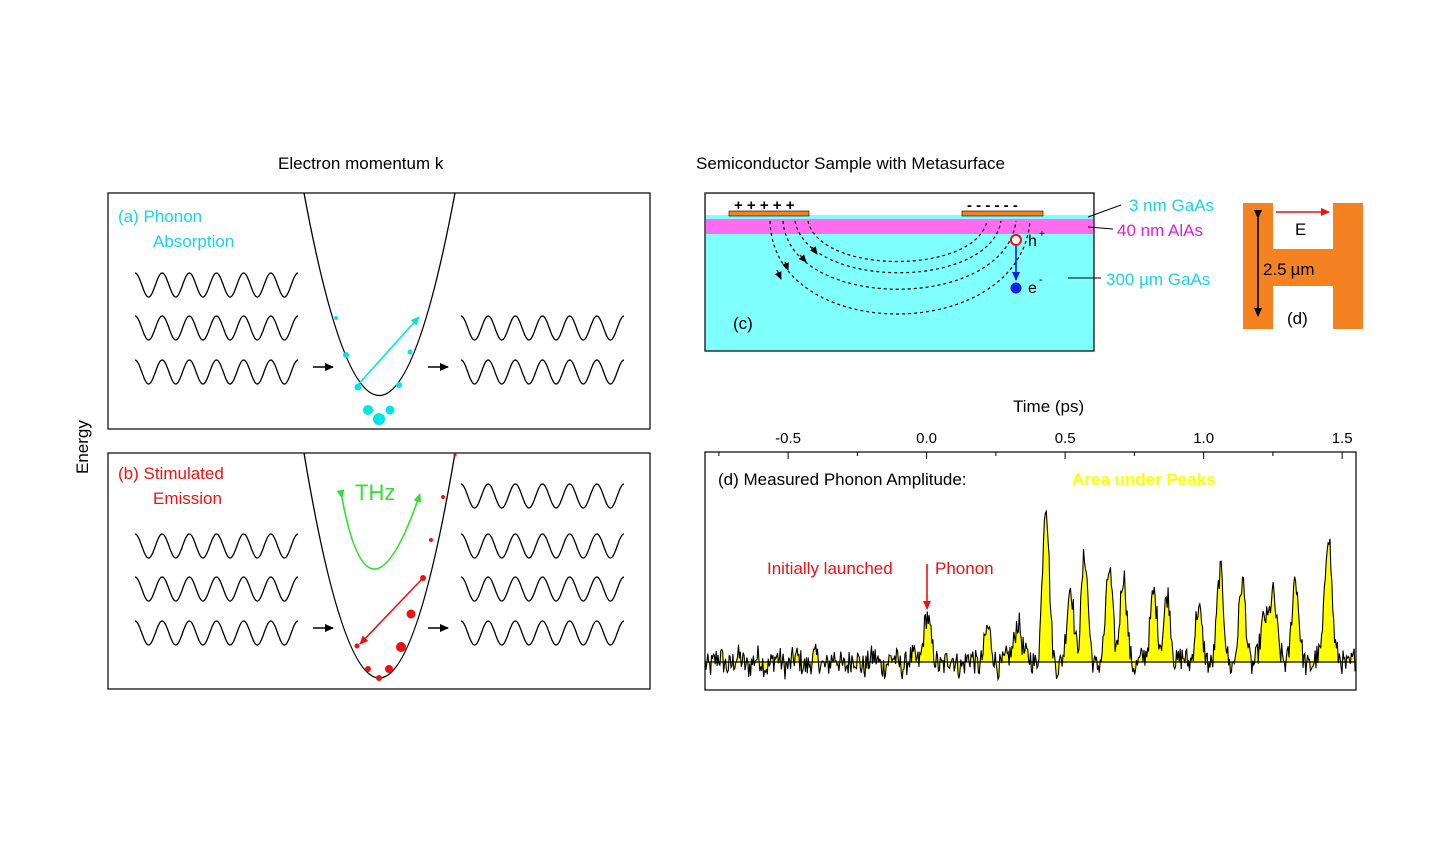 The height and width of the screenshot is (842, 1440). Describe the element at coordinates (171, 473) in the screenshot. I see `panel-b-title-line1: (b) Stimulated` at that location.